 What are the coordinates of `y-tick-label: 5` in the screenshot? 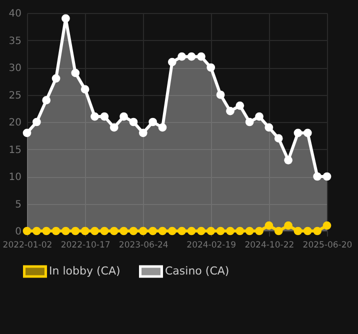 It's located at (18, 204).